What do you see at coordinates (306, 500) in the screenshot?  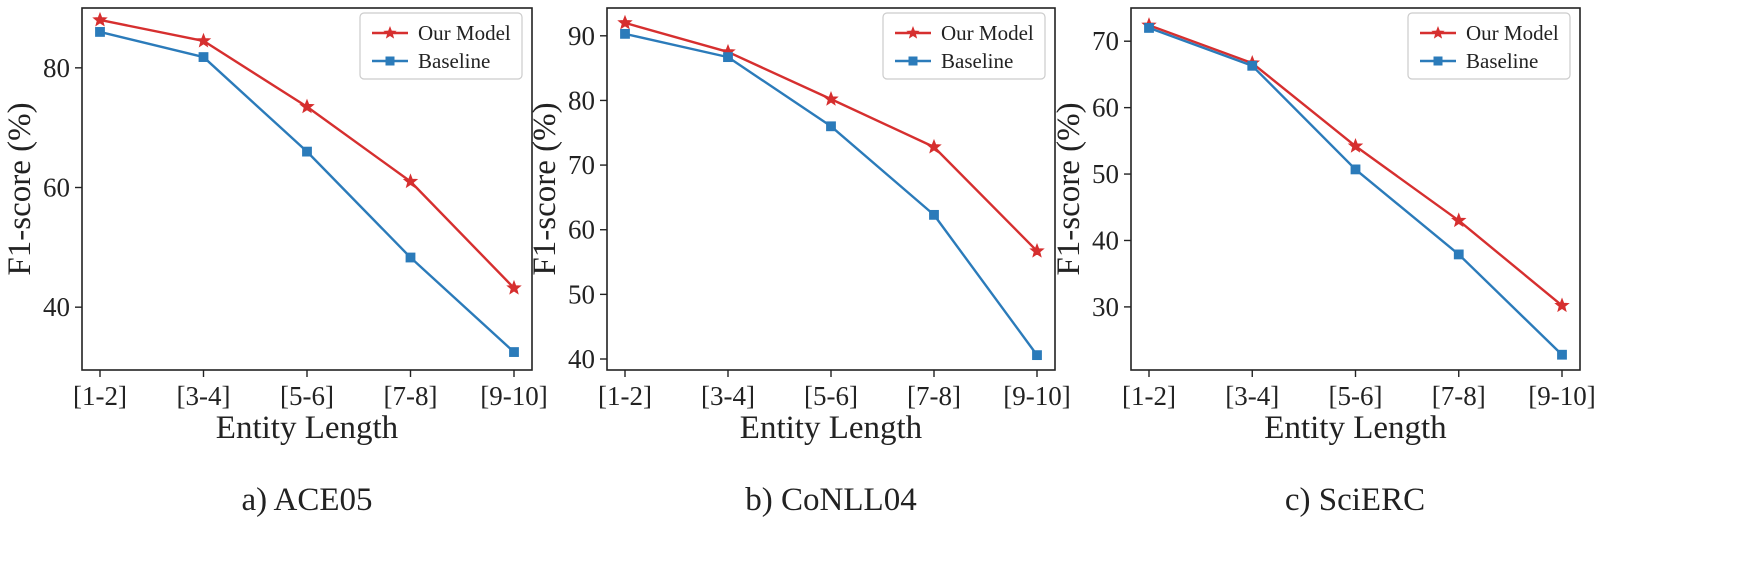 I see `panel-caption: a) ACE05` at bounding box center [306, 500].